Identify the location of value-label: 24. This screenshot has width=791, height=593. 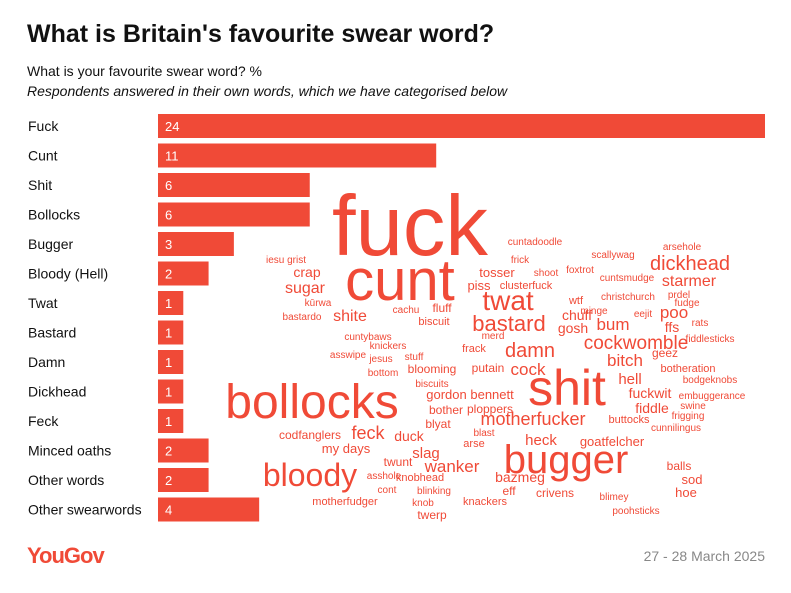
(172, 126).